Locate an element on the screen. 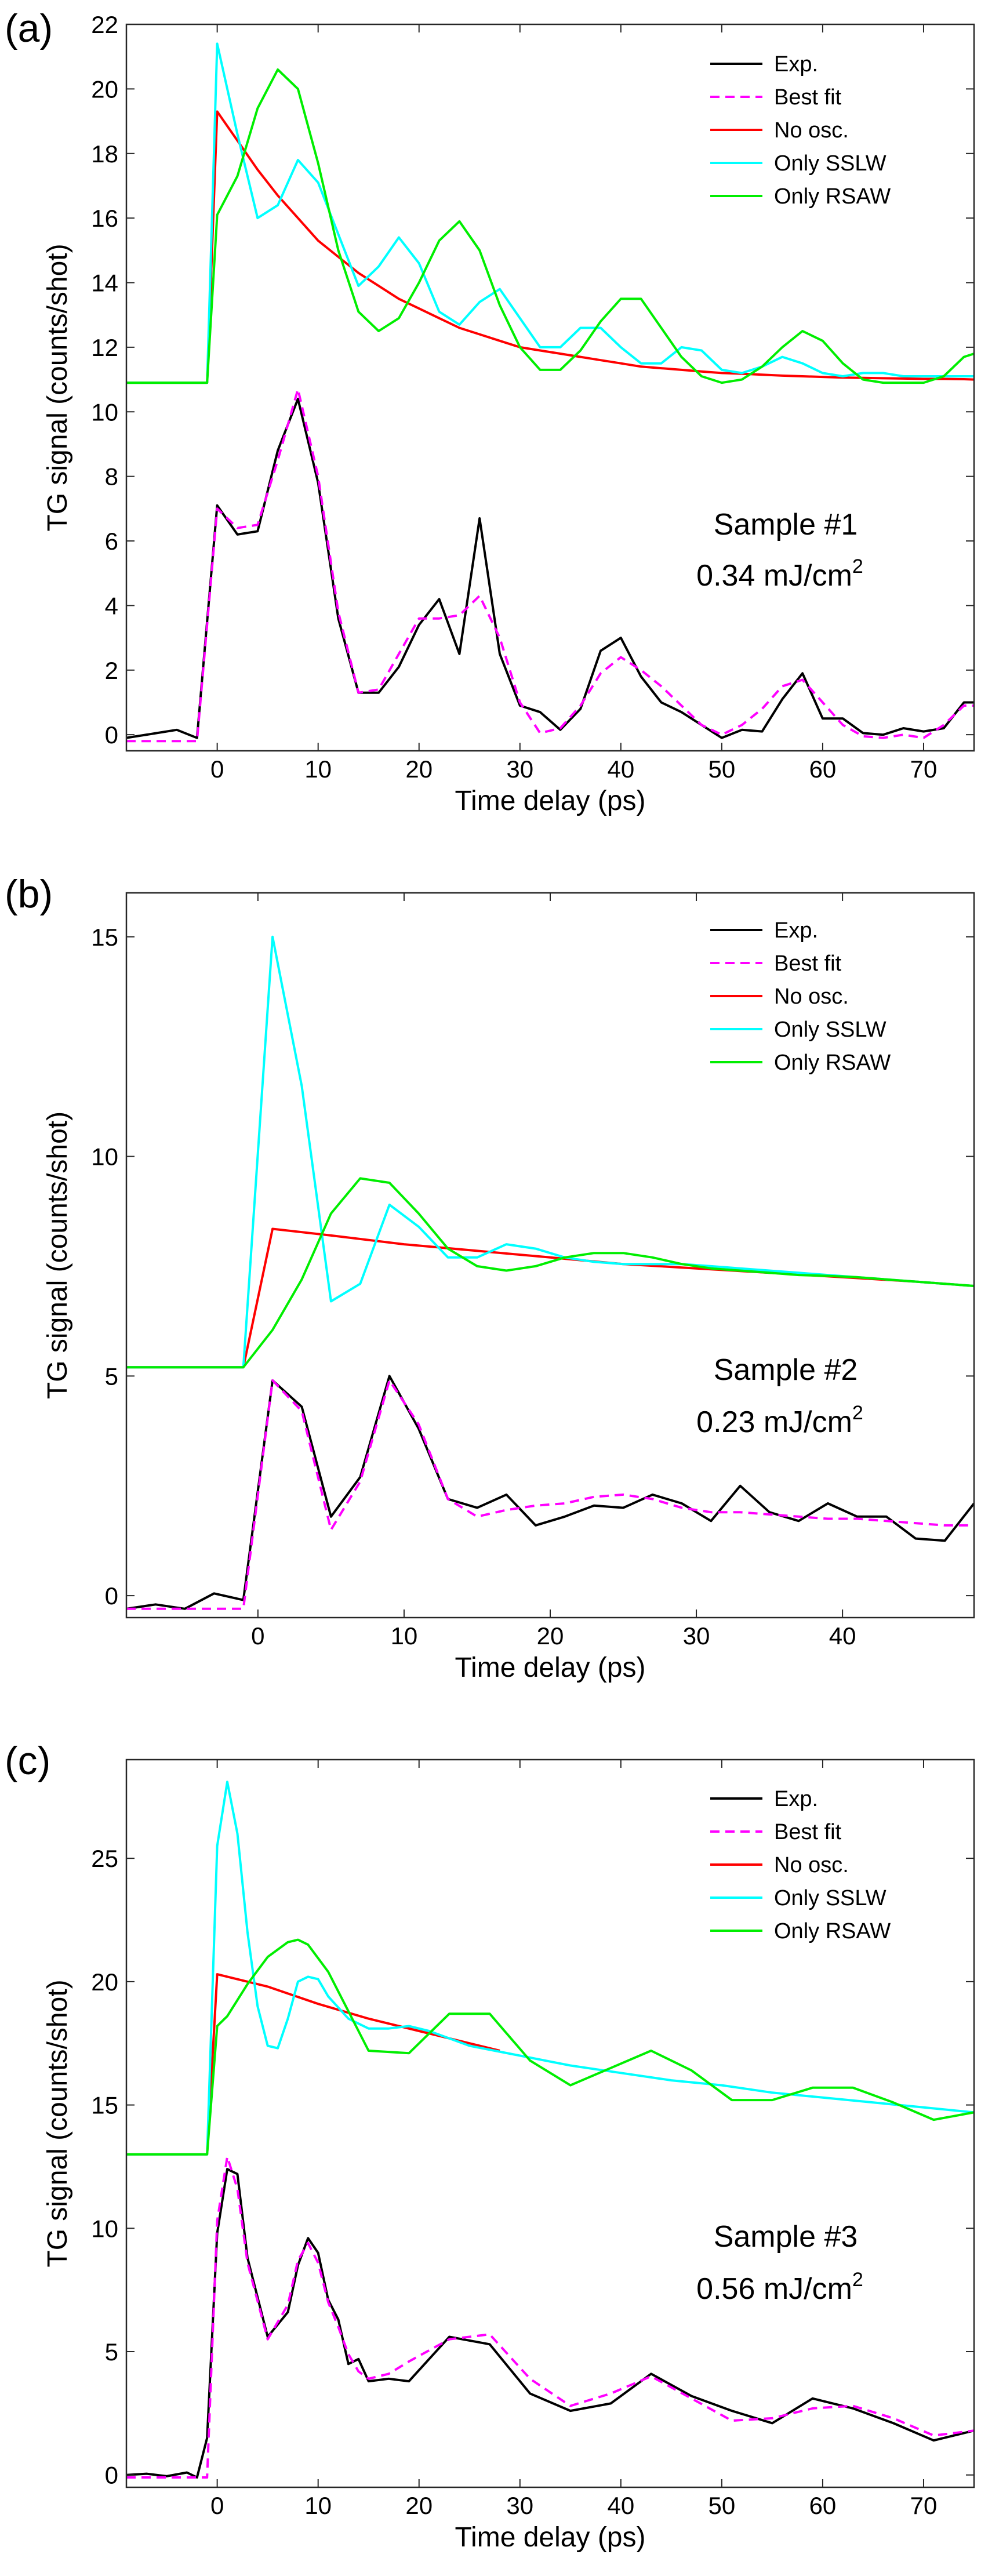  fluence-annotation: 0.56 mJ/cm2 is located at coordinates (779, 2287).